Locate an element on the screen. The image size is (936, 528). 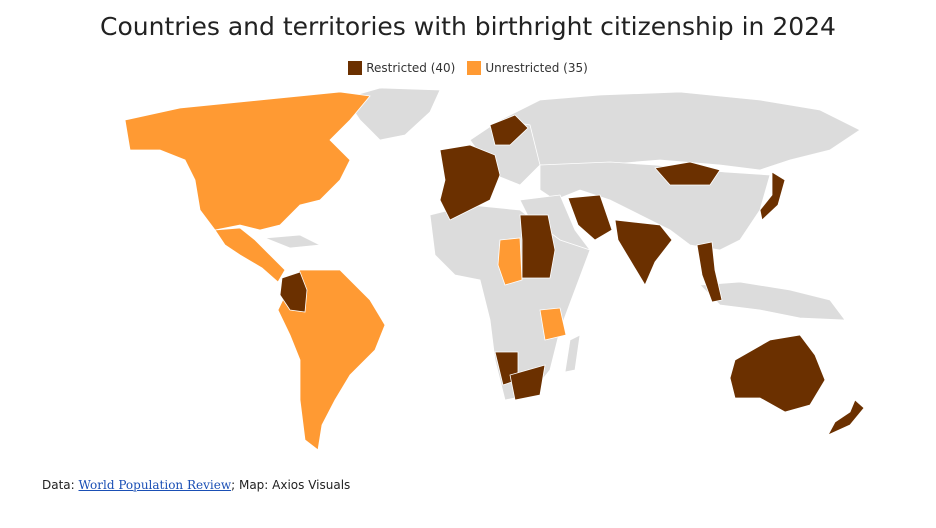
legend-item: Unrestricted (35) is located at coordinates (527, 68).